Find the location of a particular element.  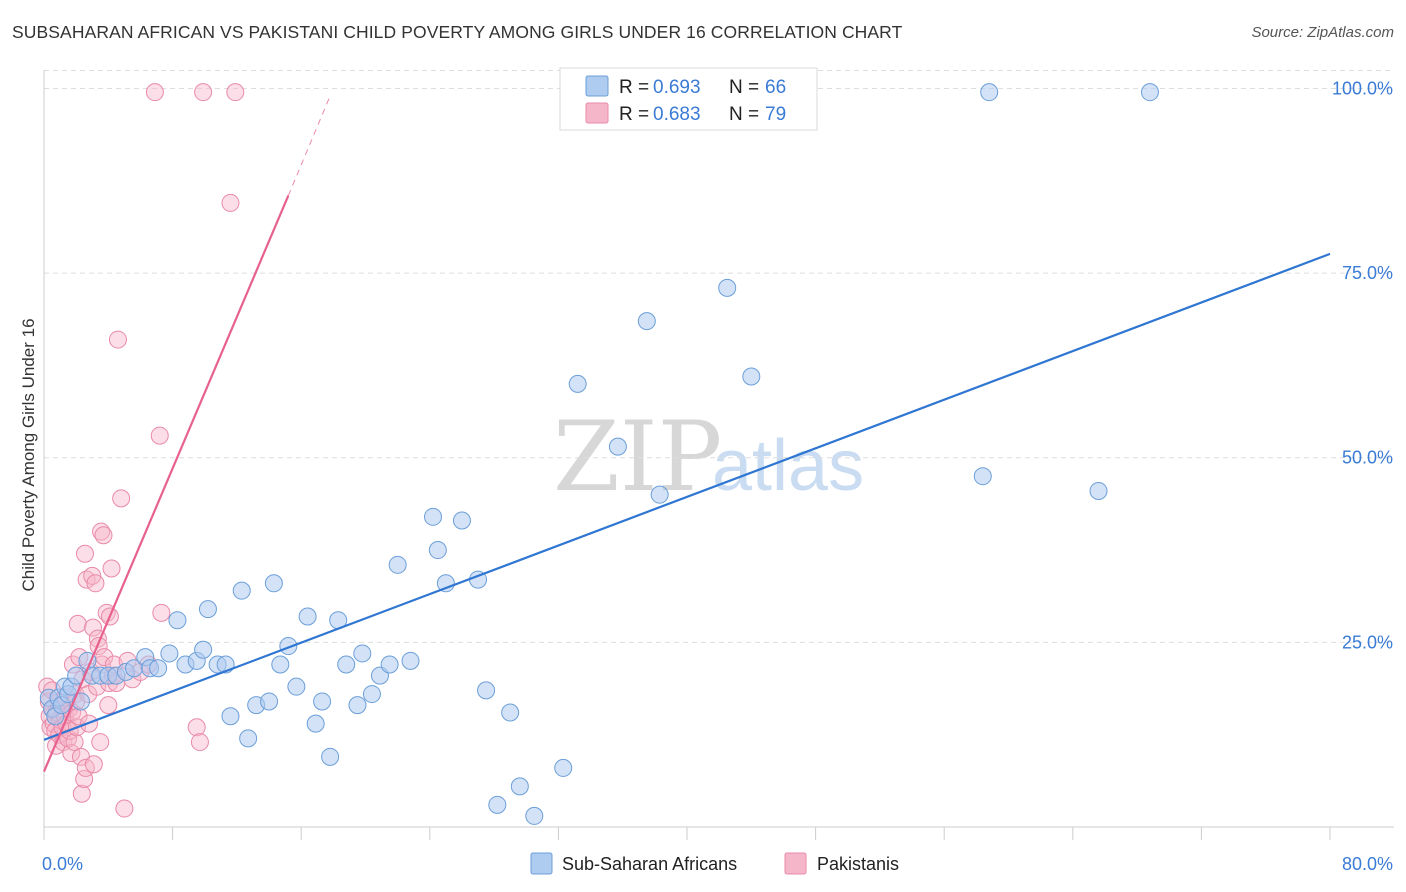

series-legend: Sub-Saharan Africans Pakistanis is located at coordinates (714, 863).